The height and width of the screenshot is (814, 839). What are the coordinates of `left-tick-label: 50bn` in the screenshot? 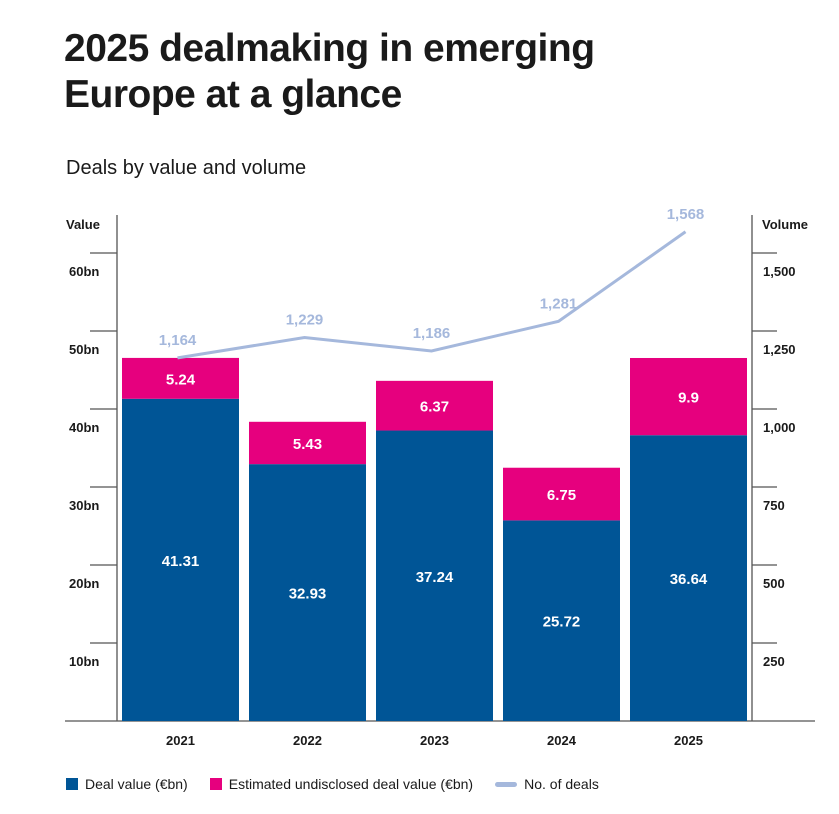 It's located at (84, 349).